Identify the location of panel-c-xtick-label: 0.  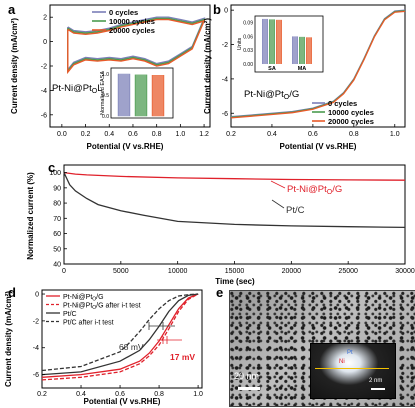
(64, 271).